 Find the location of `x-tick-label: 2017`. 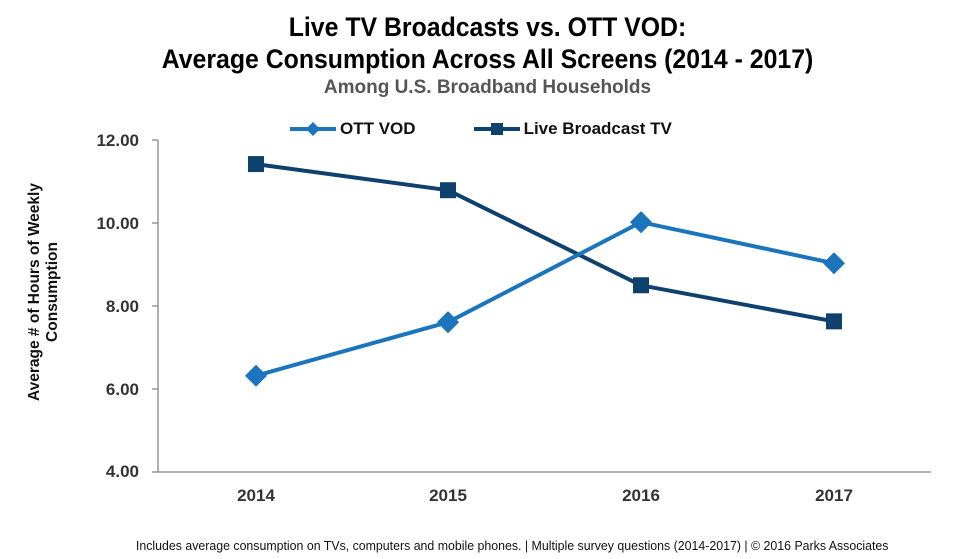

x-tick-label: 2017 is located at coordinates (834, 495).